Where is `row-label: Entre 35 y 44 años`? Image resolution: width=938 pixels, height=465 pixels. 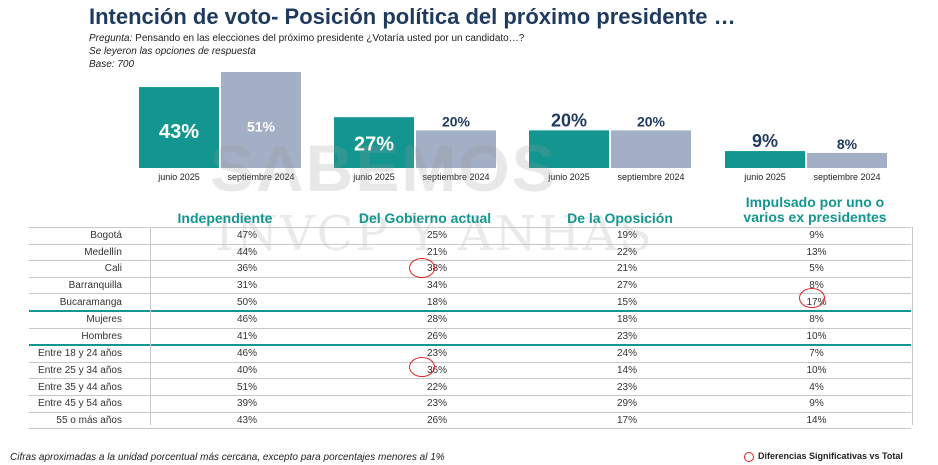 row-label: Entre 35 y 44 años is located at coordinates (90, 387).